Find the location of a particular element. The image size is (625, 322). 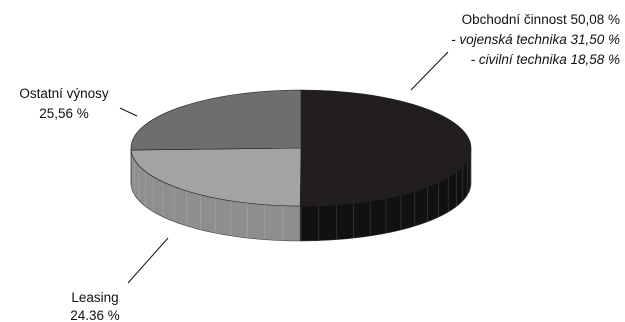

label-leasing-value: 24.36 % is located at coordinates (95, 315).